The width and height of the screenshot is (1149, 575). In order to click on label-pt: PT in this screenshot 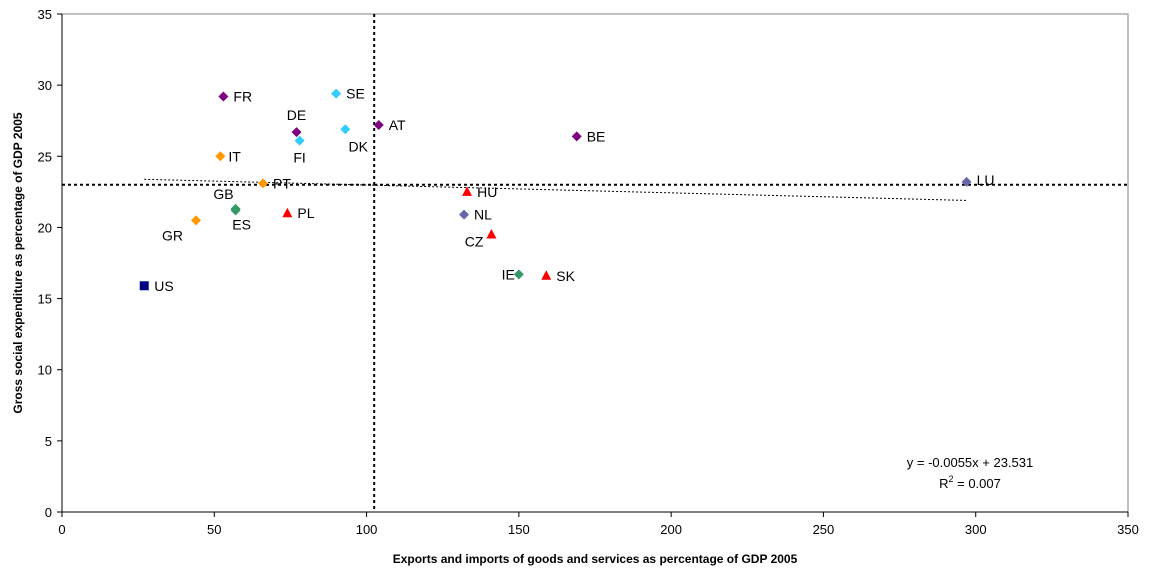, I will do `click(282, 183)`.